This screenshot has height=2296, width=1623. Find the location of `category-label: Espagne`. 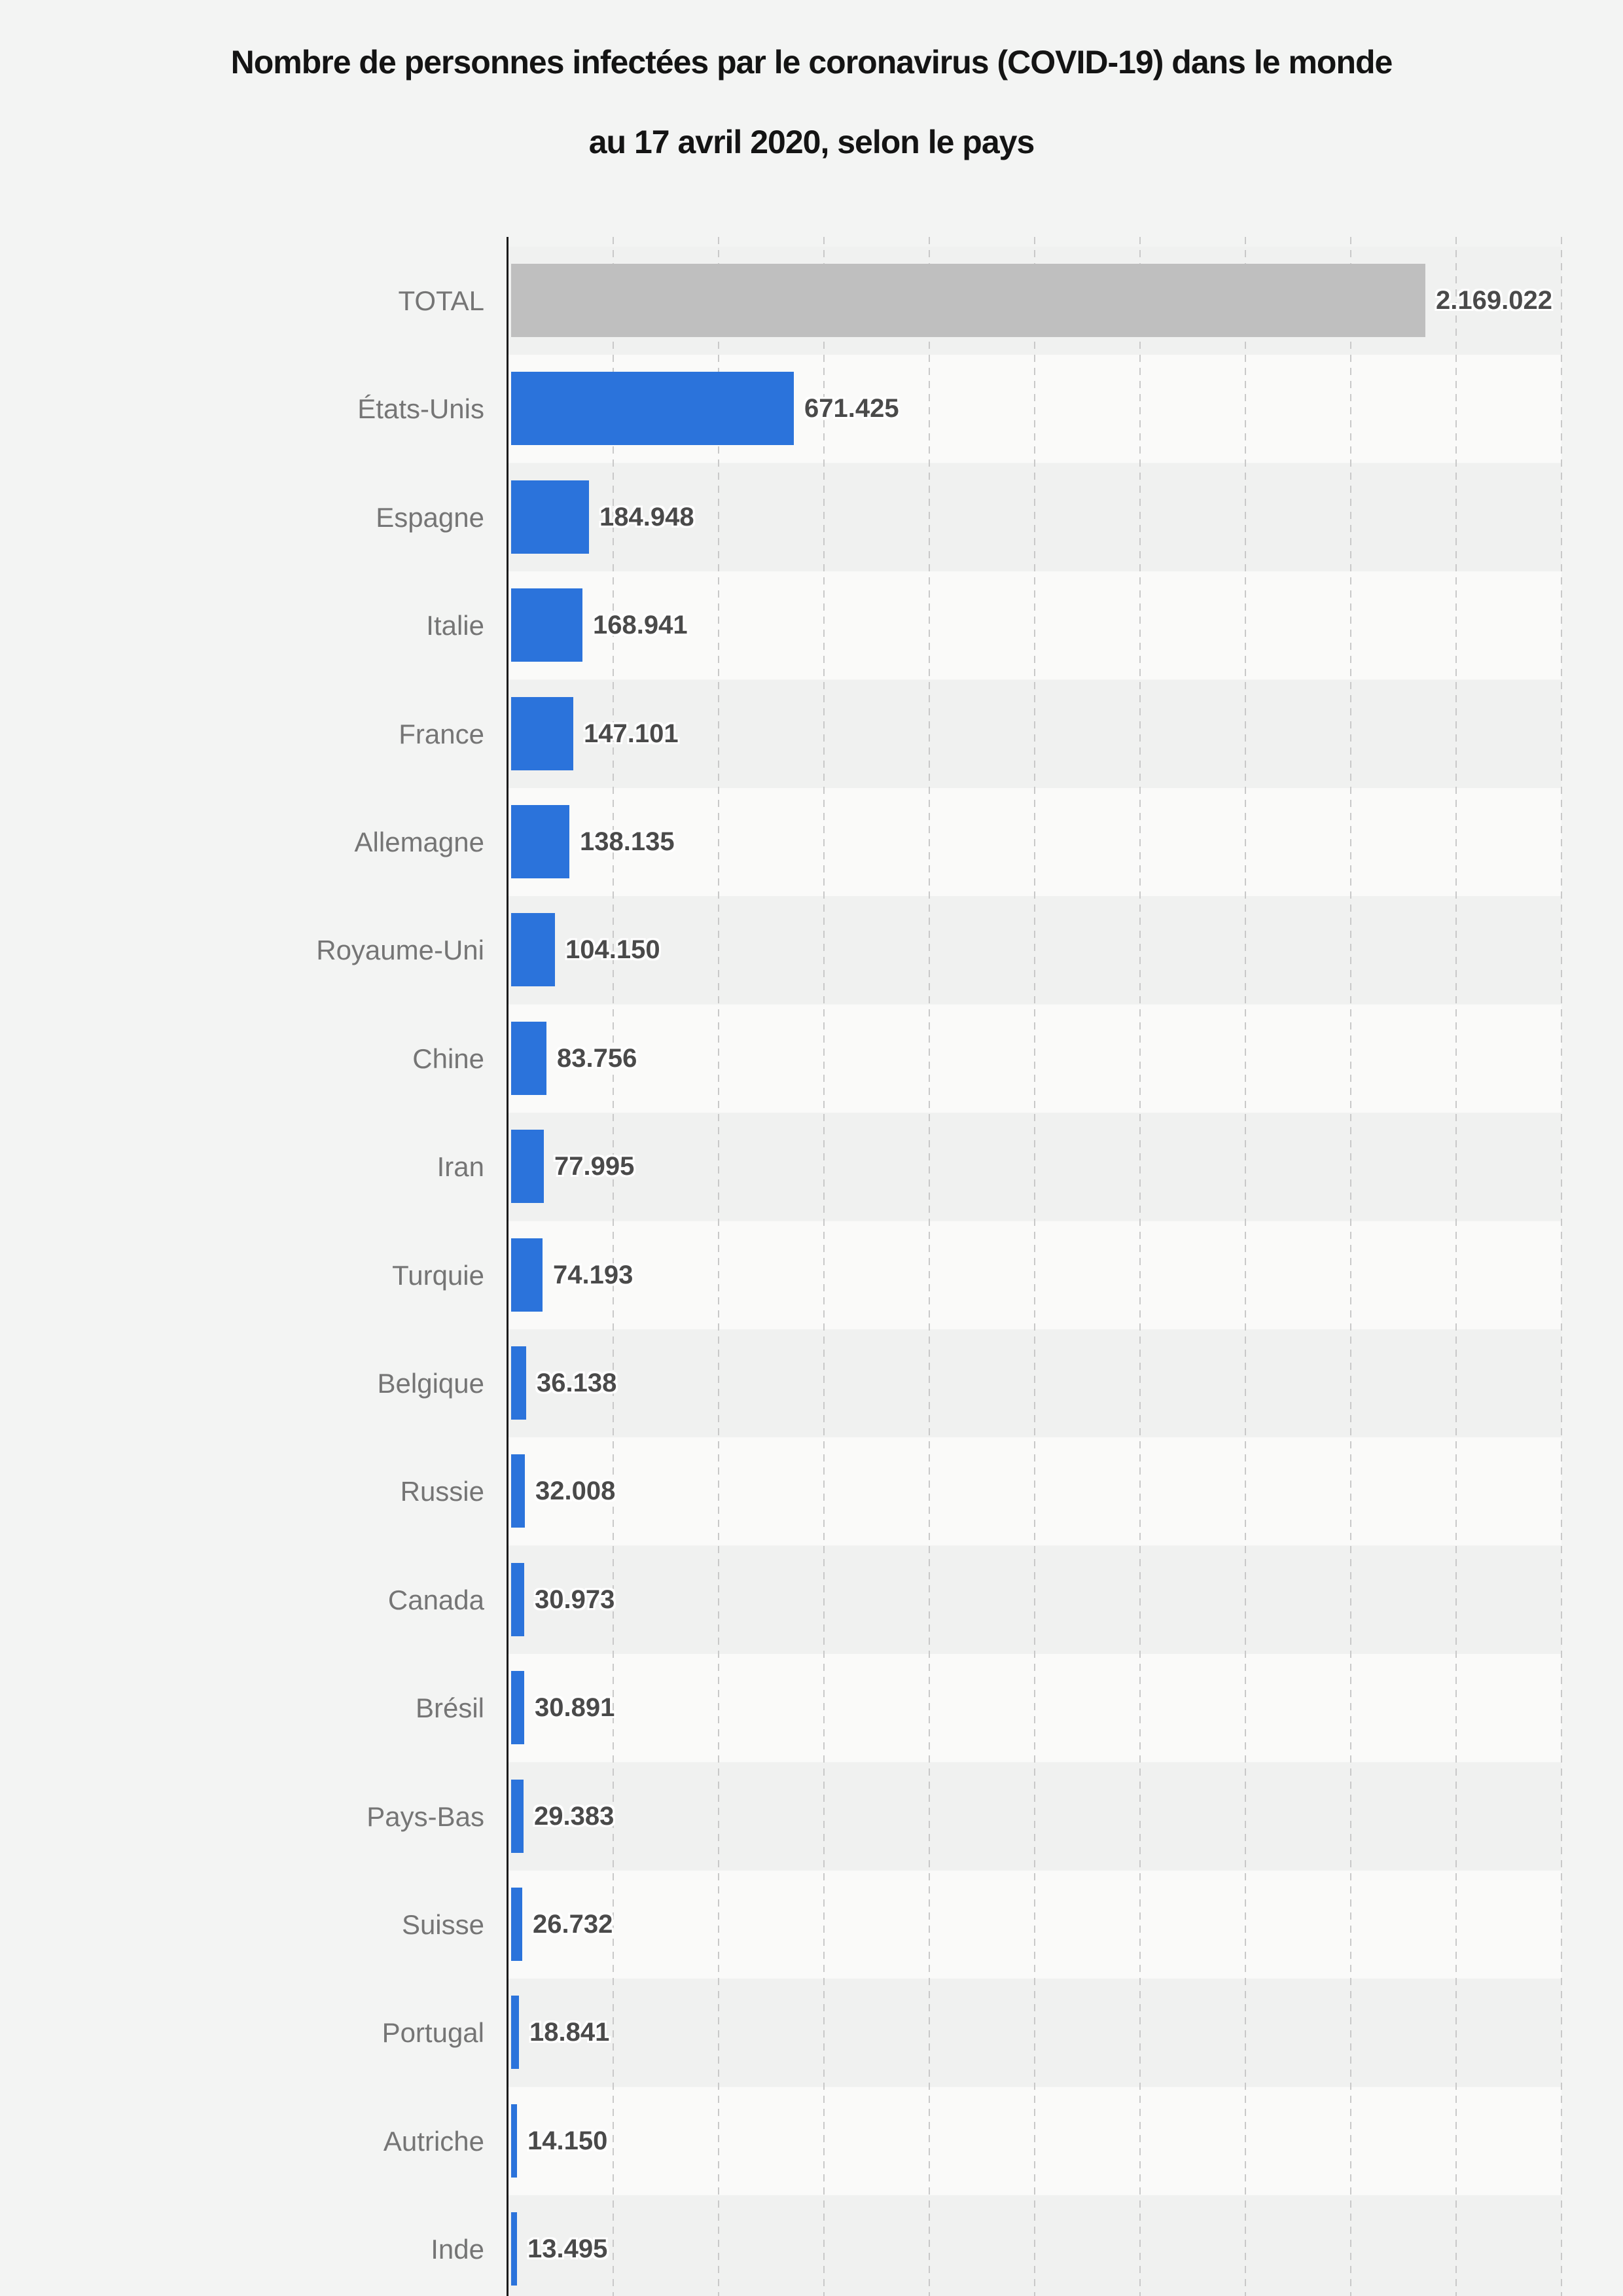

category-label: Espagne is located at coordinates (430, 517).